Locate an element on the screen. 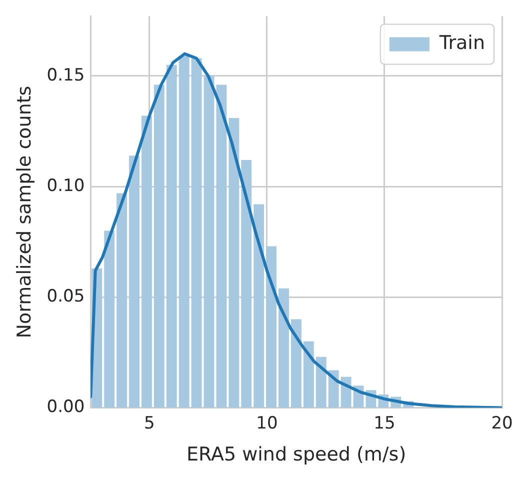 The width and height of the screenshot is (520, 477). y-tick-label: 0.10 is located at coordinates (65, 186).